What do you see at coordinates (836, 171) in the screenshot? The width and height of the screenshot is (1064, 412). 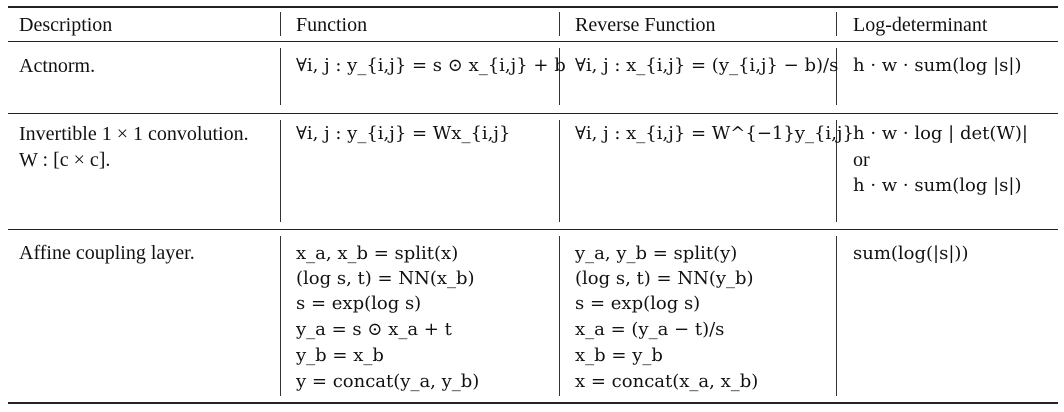 I see `col-sep-3-r2` at bounding box center [836, 171].